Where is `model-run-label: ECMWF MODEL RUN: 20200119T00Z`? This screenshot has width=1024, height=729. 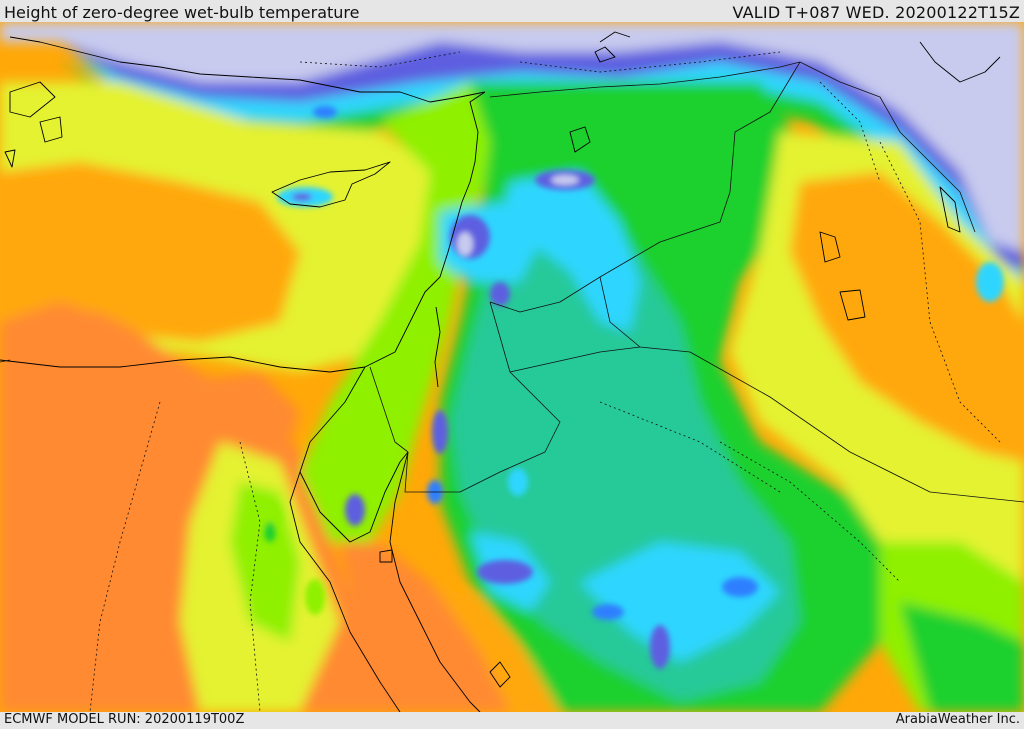
model-run-label: ECMWF MODEL RUN: 20200119T00Z is located at coordinates (124, 719).